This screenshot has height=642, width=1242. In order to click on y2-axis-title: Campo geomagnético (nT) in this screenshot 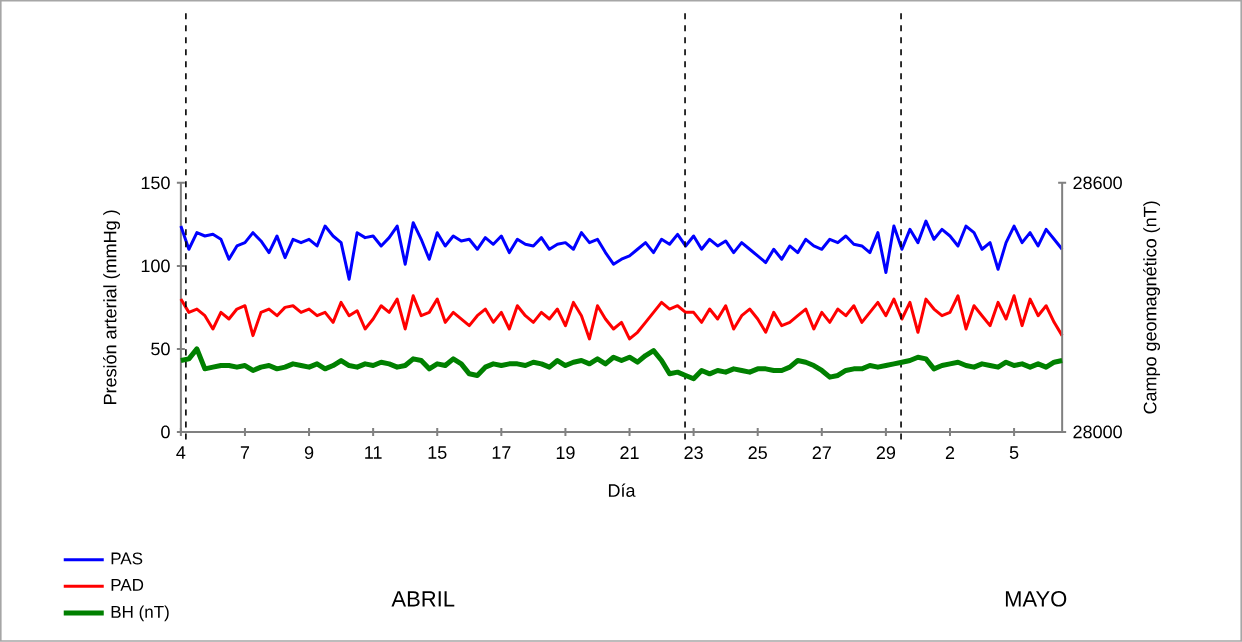, I will do `click(1152, 307)`.